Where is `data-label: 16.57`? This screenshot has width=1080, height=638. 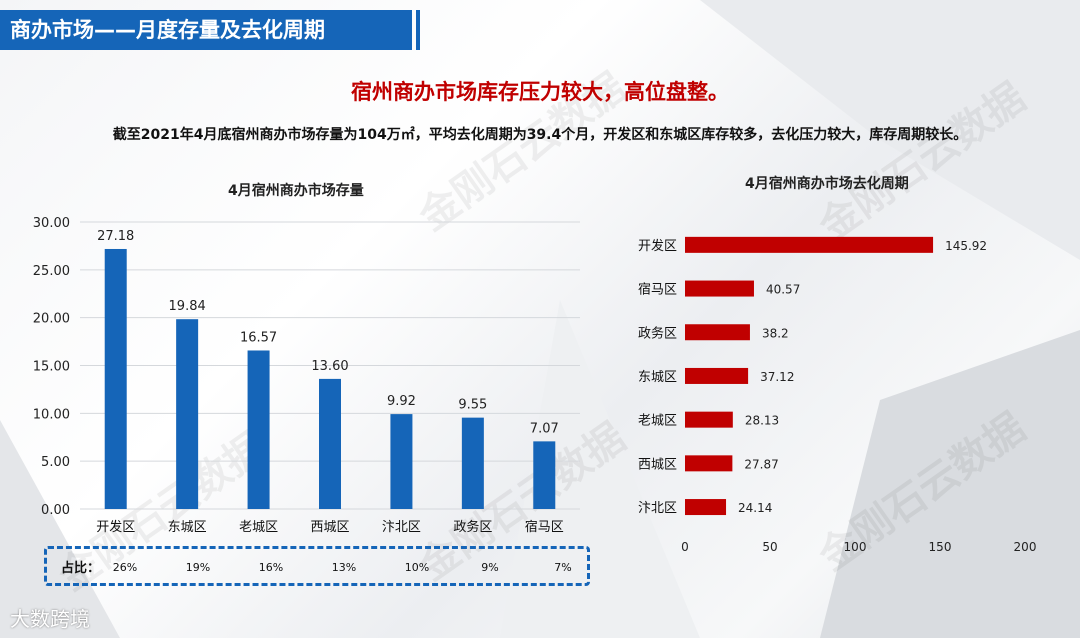
data-label: 16.57 is located at coordinates (258, 337).